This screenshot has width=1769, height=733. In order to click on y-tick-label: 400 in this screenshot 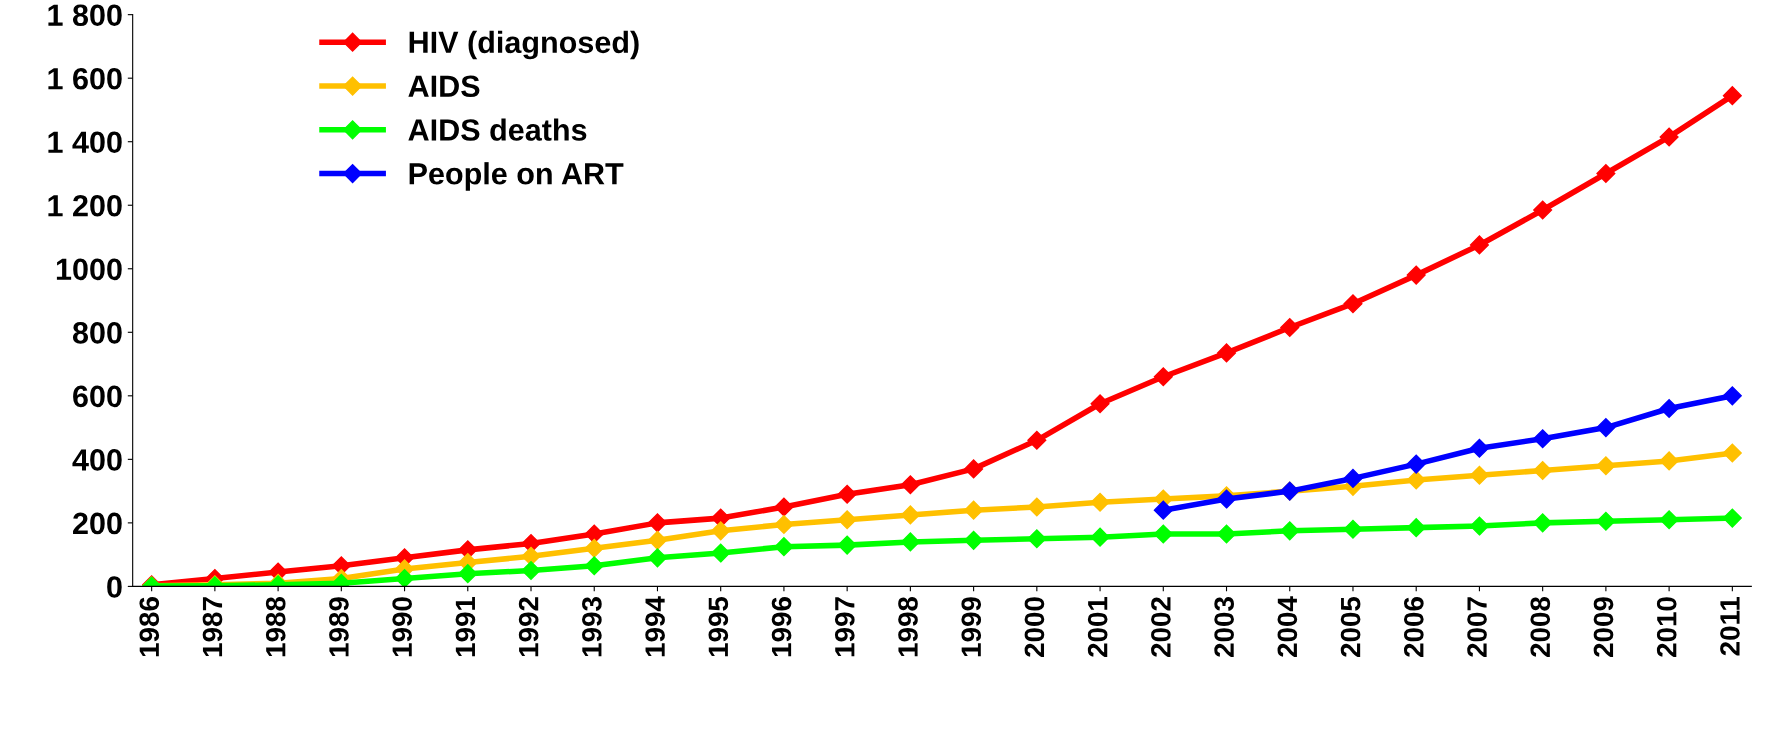, I will do `click(97, 460)`.